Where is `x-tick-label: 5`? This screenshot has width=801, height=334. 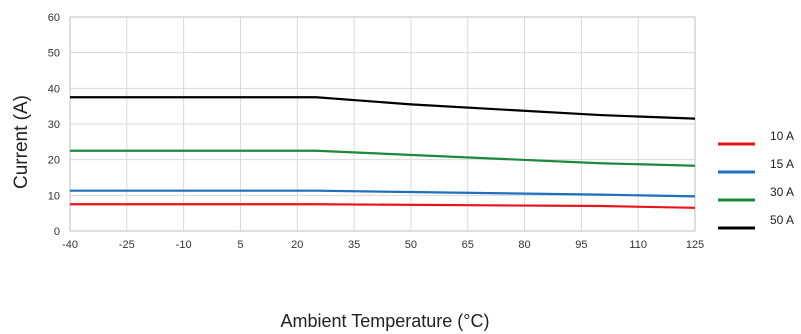 x-tick-label: 5 is located at coordinates (240, 245).